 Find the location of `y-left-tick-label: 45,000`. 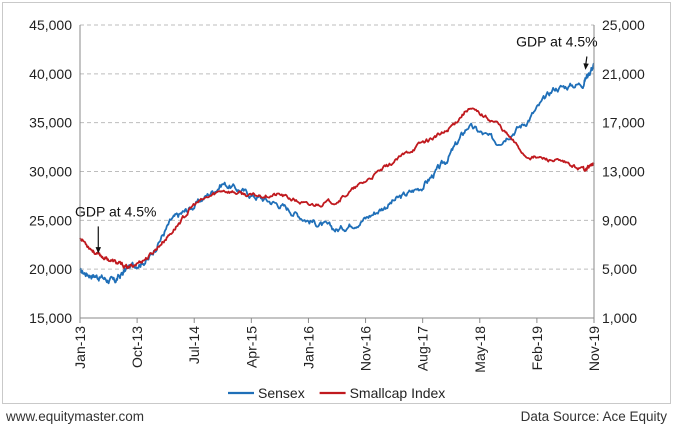

y-left-tick-label: 45,000 is located at coordinates (50, 25).